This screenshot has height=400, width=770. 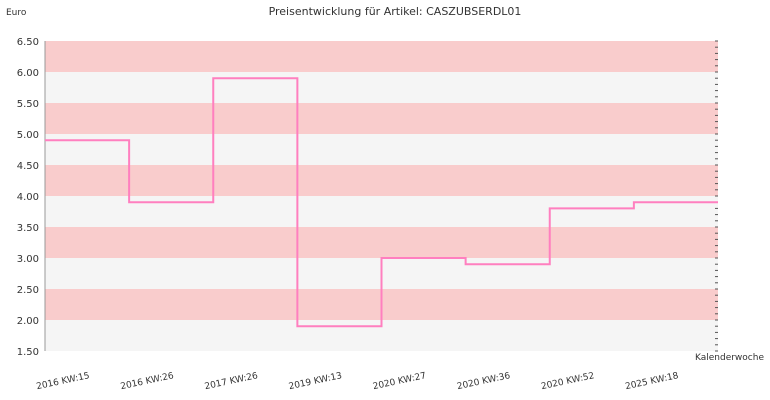 What do you see at coordinates (567, 381) in the screenshot?
I see `x-tick-label: 2020 KW:52` at bounding box center [567, 381].